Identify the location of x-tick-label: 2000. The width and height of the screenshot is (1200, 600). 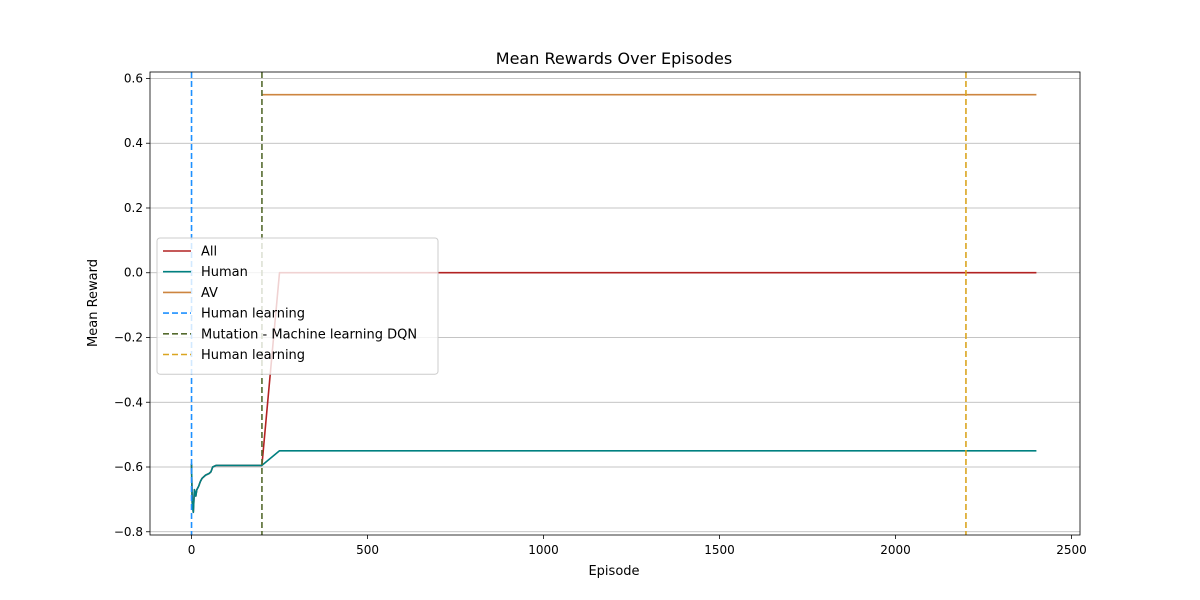
(895, 550).